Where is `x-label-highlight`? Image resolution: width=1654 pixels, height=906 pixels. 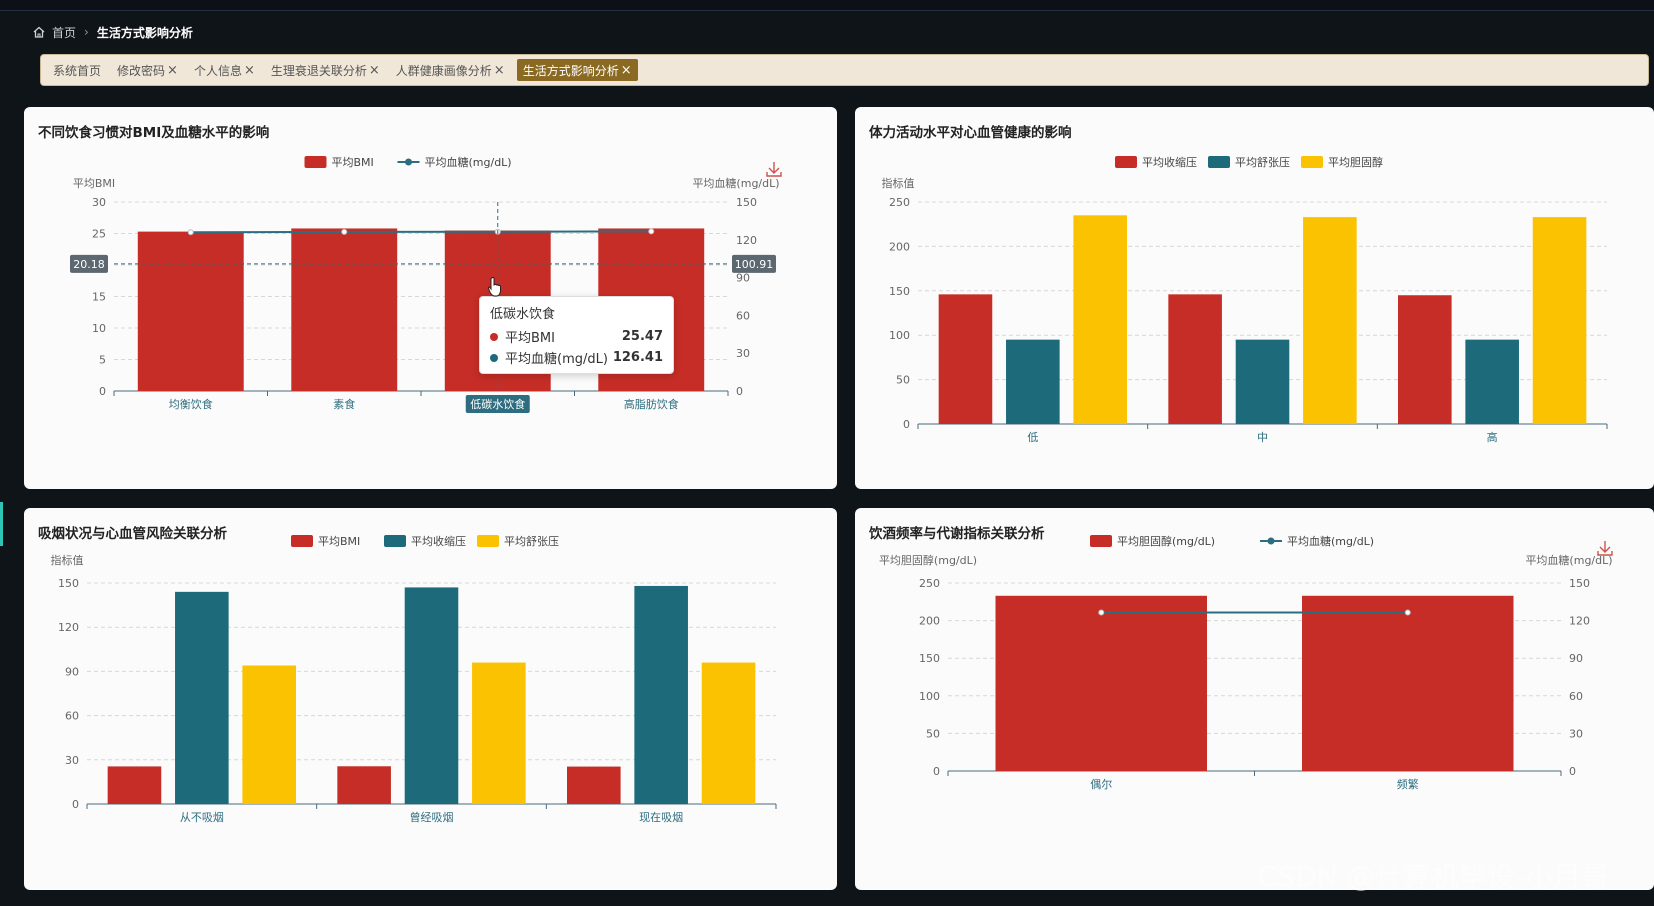 x-label-highlight is located at coordinates (497, 404).